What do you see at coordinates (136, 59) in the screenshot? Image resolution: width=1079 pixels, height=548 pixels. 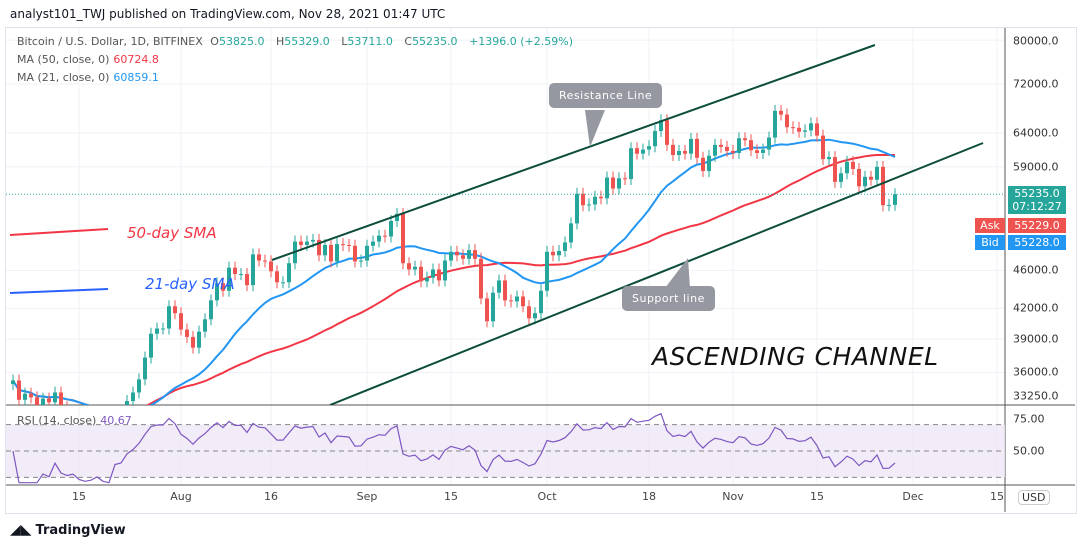 I see `ma50-value: 60724.8` at bounding box center [136, 59].